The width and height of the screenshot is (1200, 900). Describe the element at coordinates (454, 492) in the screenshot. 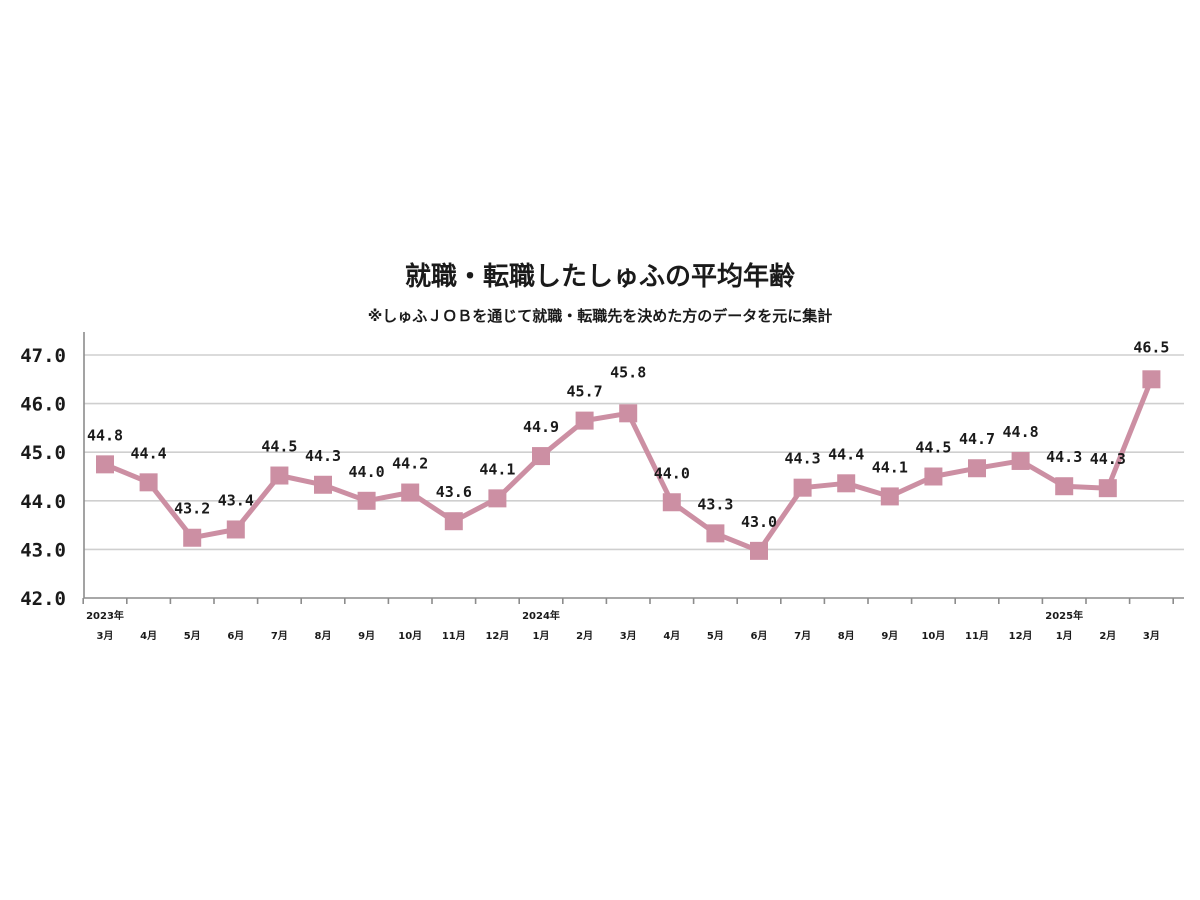

I see `data-label: 43.6` at that location.